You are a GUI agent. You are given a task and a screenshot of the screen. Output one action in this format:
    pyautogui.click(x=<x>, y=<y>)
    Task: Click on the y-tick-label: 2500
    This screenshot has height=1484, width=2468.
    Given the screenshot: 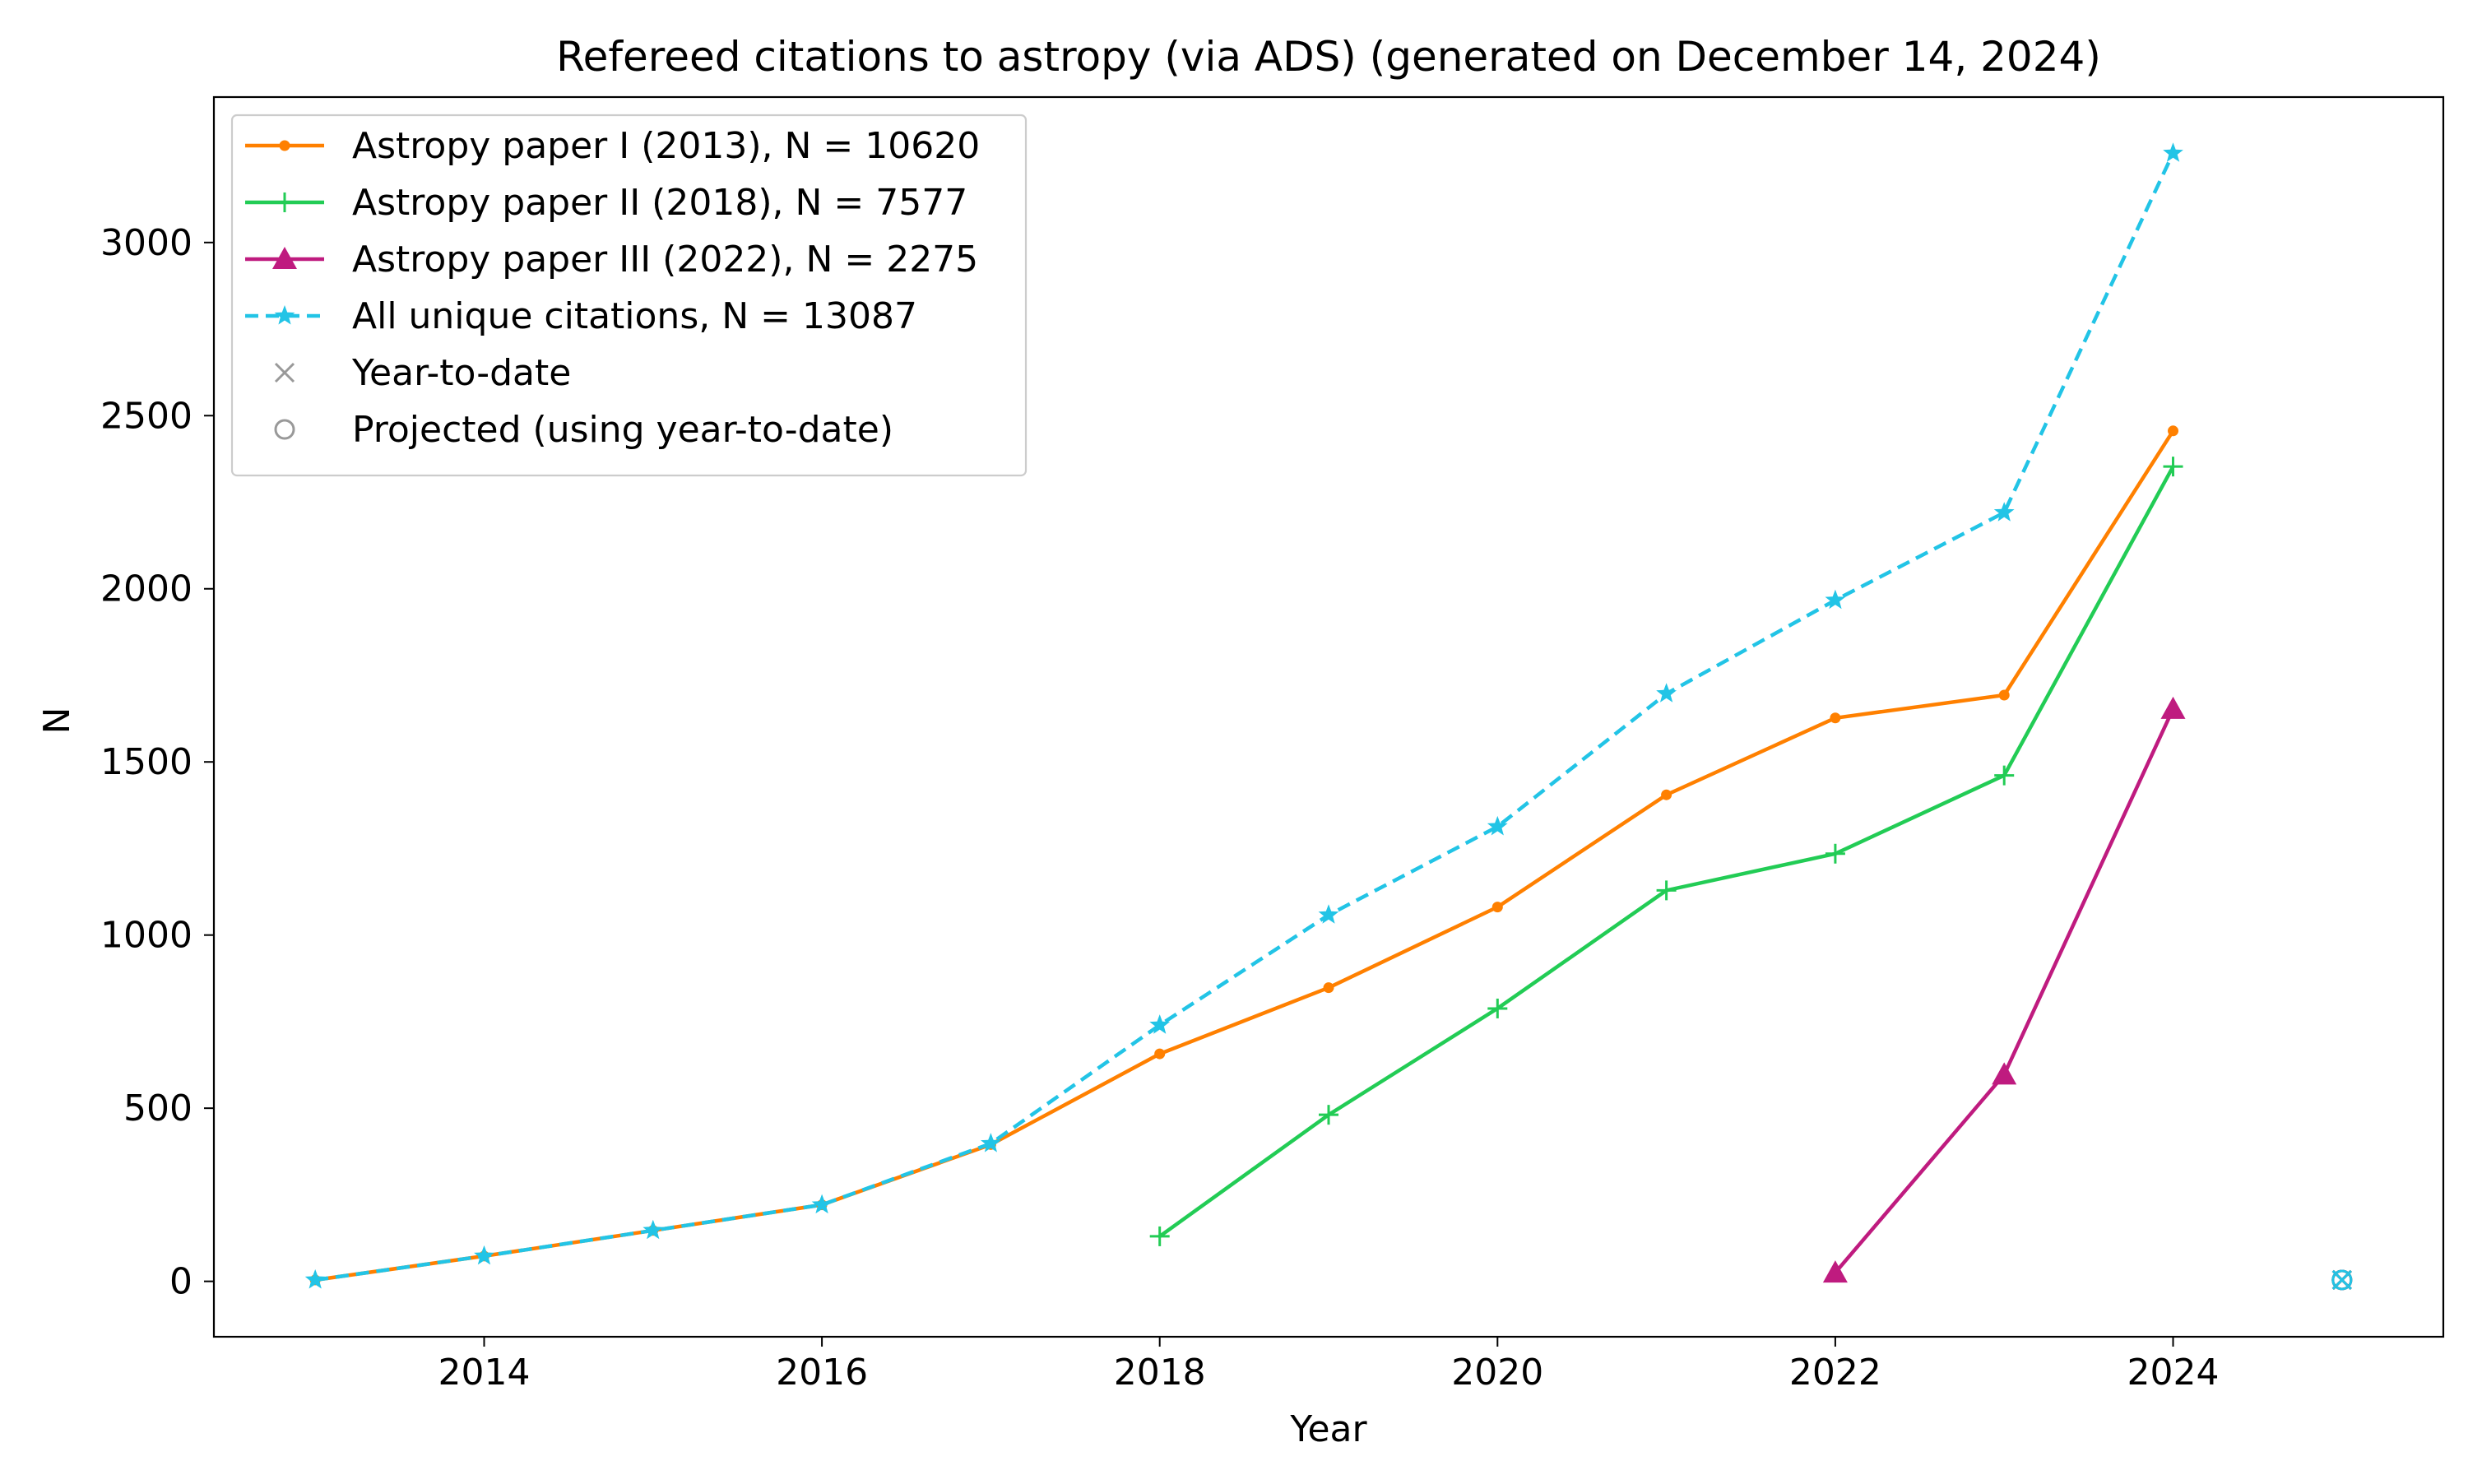 What is the action you would take?
    pyautogui.click(x=146, y=416)
    